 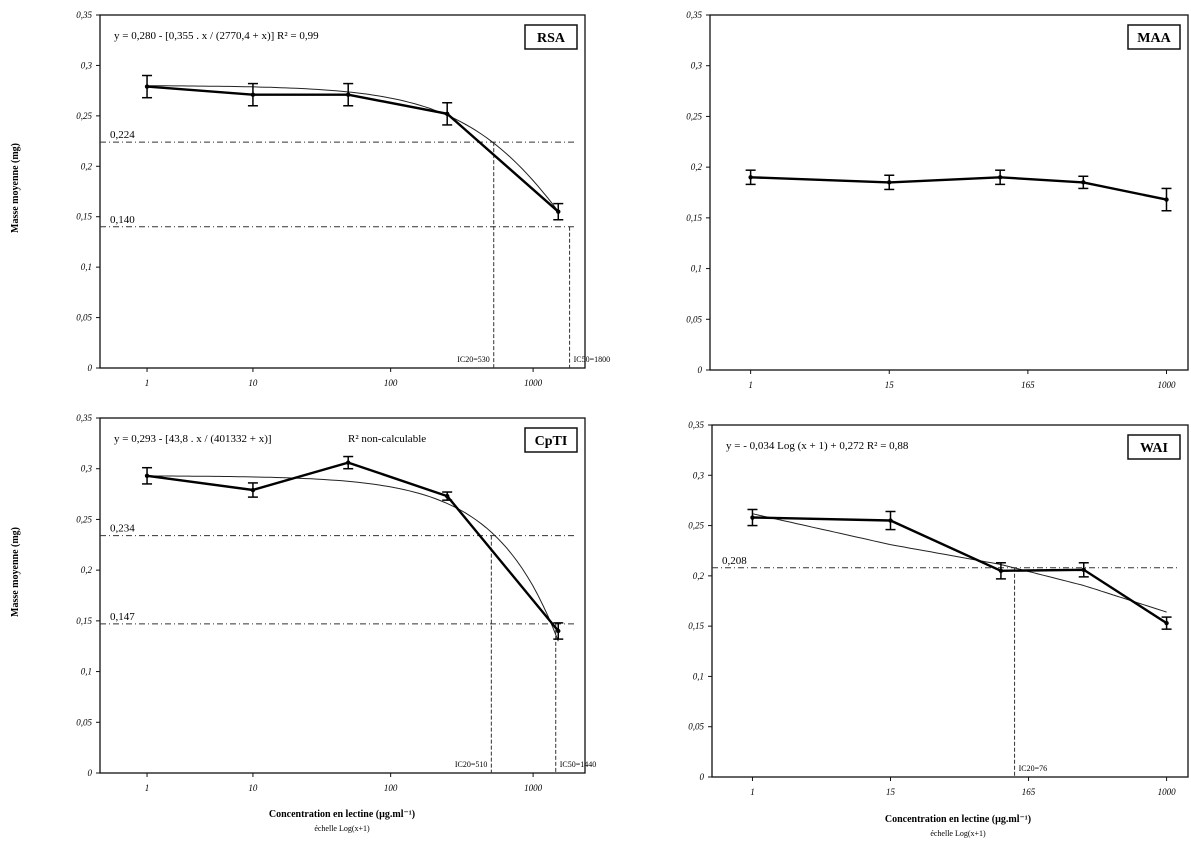 What do you see at coordinates (958, 819) in the screenshot?
I see `xlabel-right: Concentration en lectine (µg.ml⁻¹)` at bounding box center [958, 819].